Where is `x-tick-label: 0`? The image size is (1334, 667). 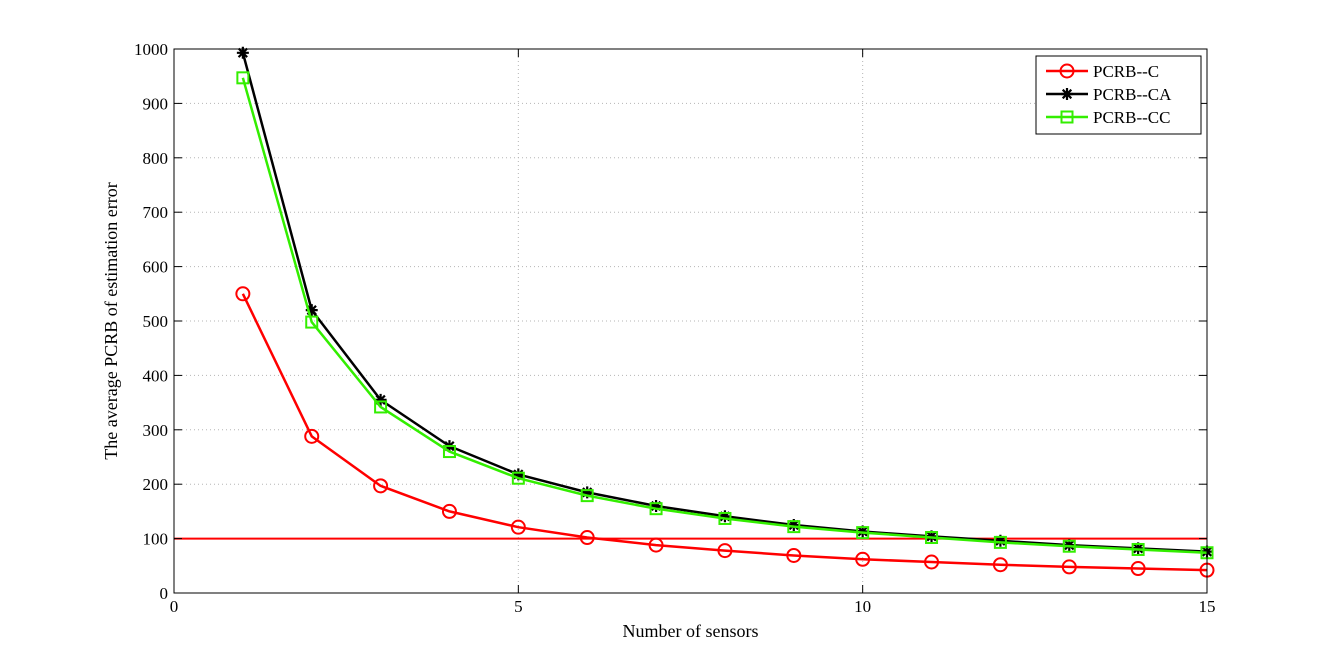 x-tick-label: 0 is located at coordinates (174, 606).